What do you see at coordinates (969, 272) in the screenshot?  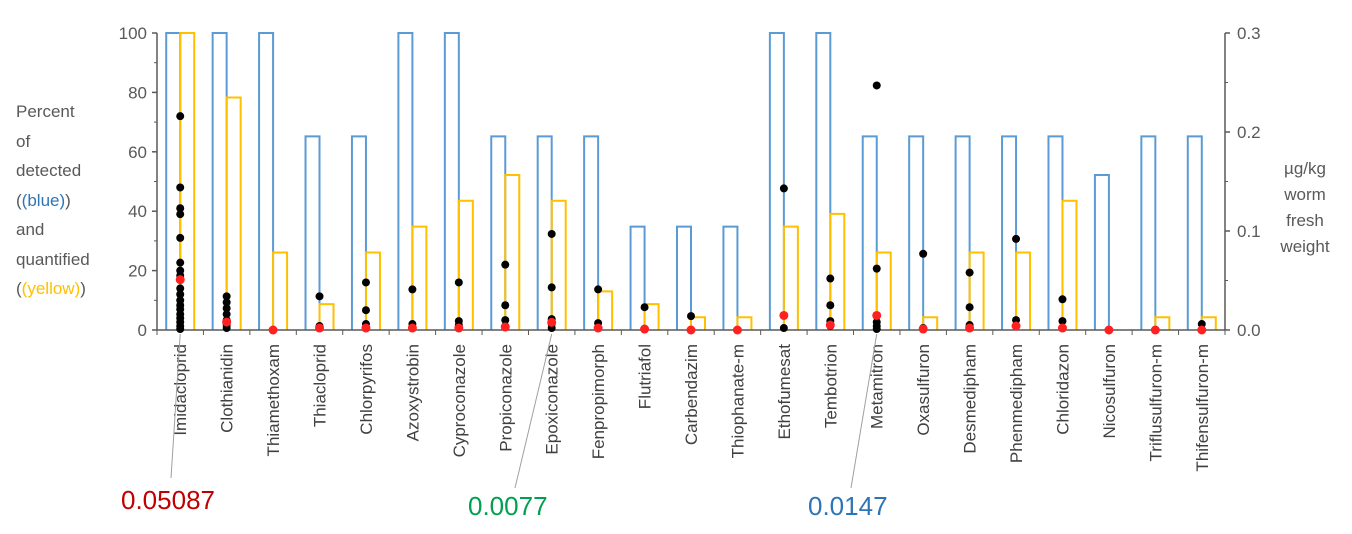 I see `black-point-desmedipham` at bounding box center [969, 272].